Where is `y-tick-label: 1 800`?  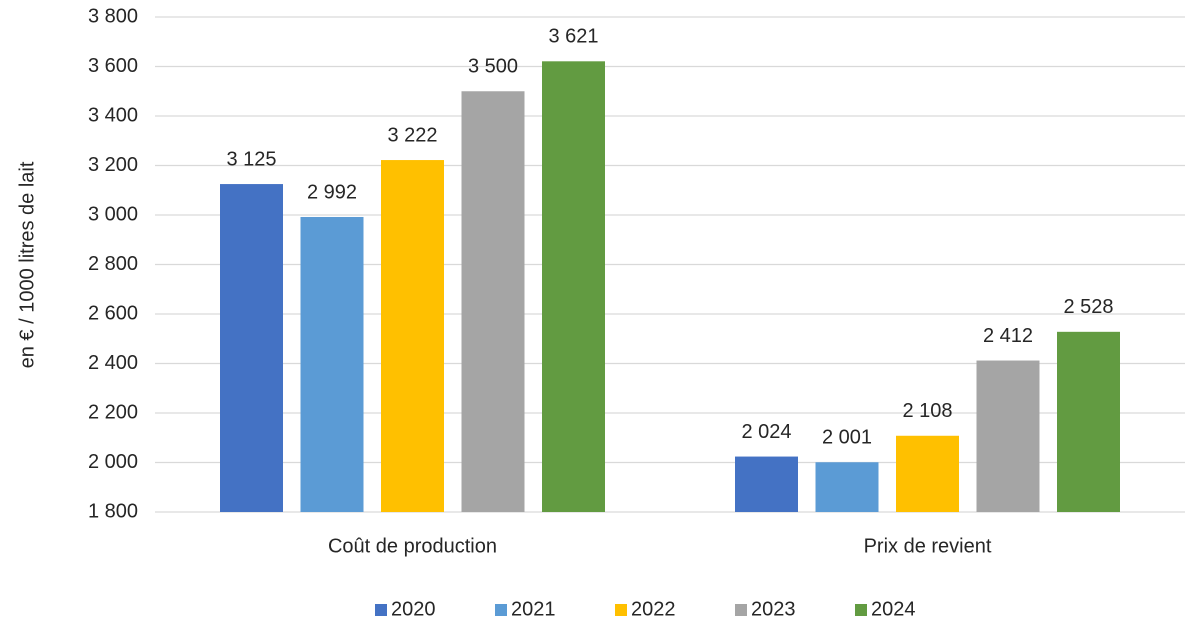 y-tick-label: 1 800 is located at coordinates (113, 511).